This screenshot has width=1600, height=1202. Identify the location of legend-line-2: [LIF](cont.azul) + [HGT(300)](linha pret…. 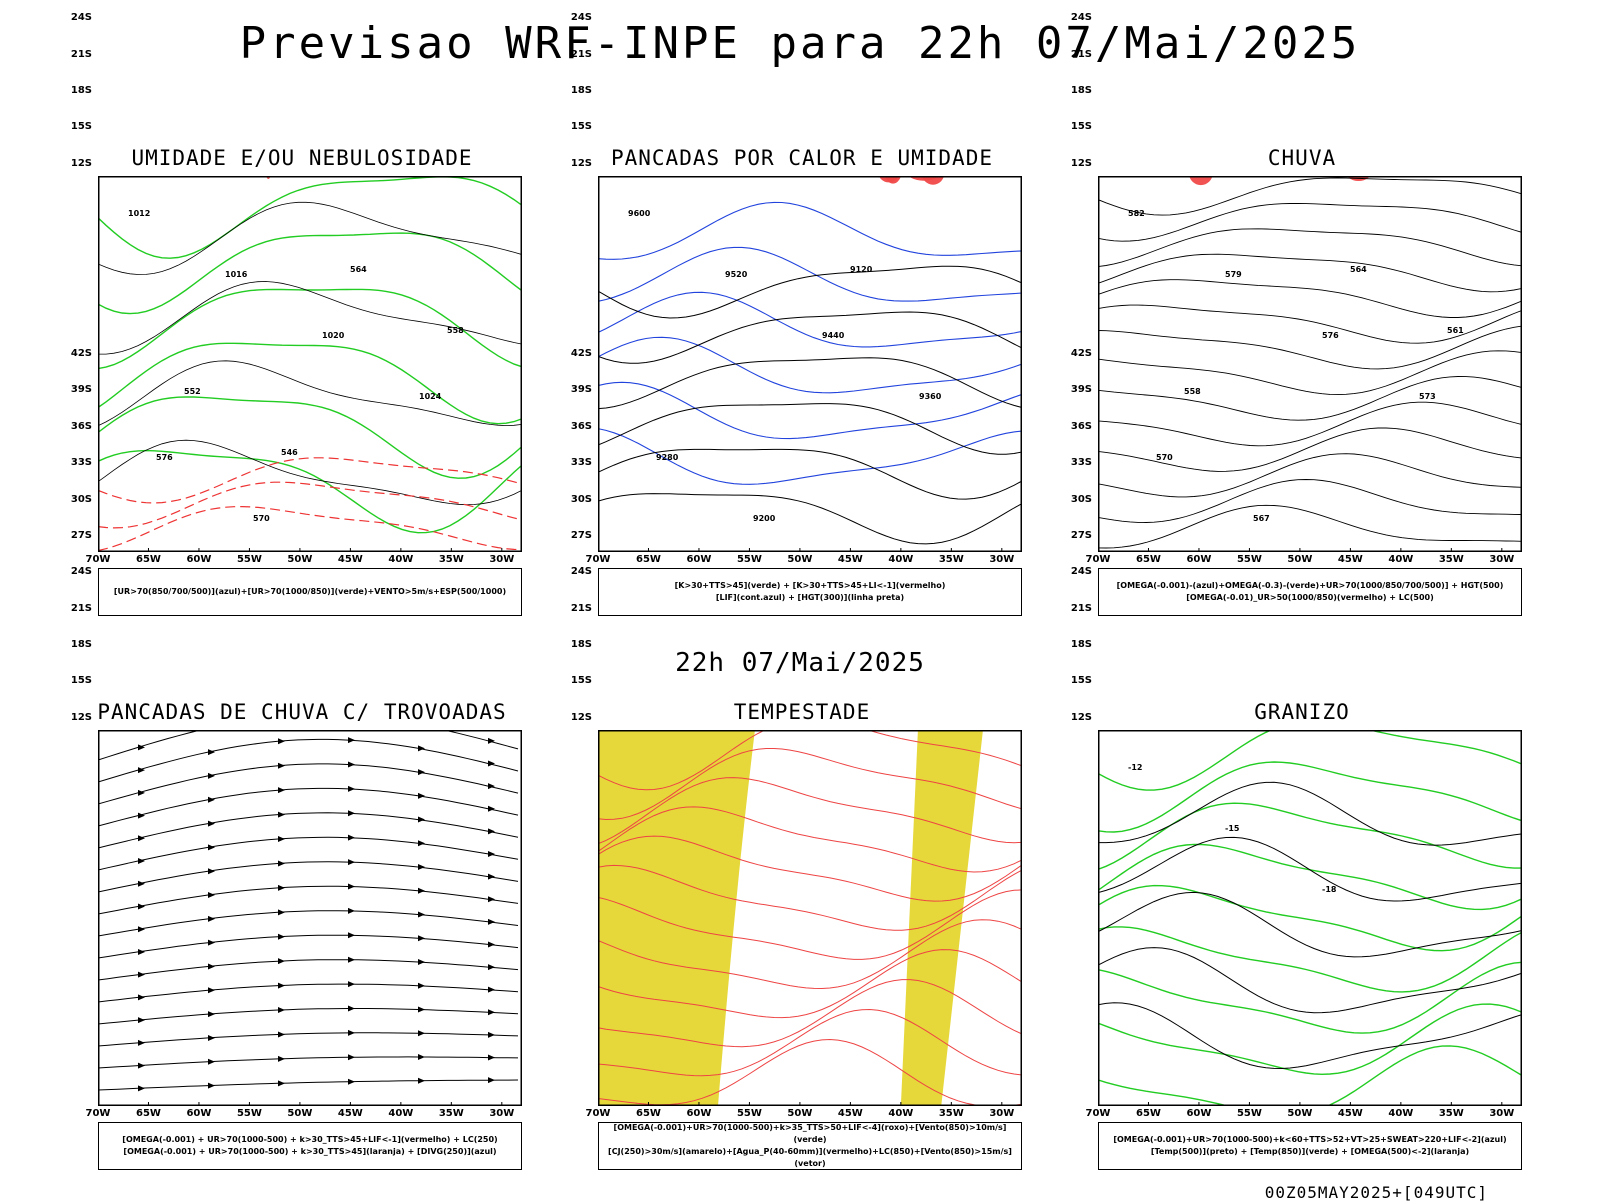
(810, 598).